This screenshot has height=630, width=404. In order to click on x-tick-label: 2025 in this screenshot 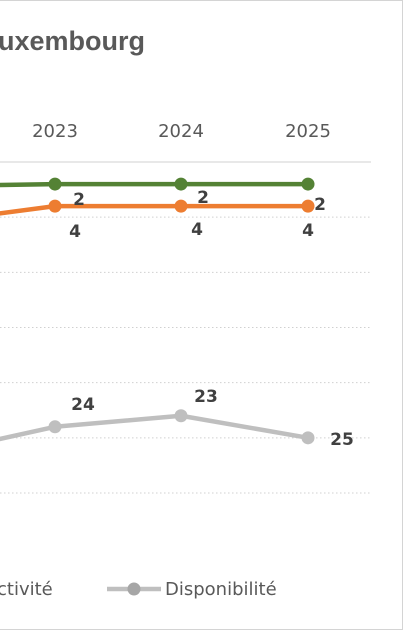, I will do `click(308, 131)`.